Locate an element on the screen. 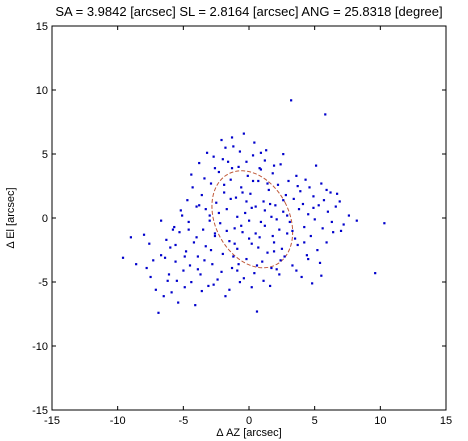 The height and width of the screenshot is (441, 468). y-tick-label: 10 is located at coordinates (42, 91).